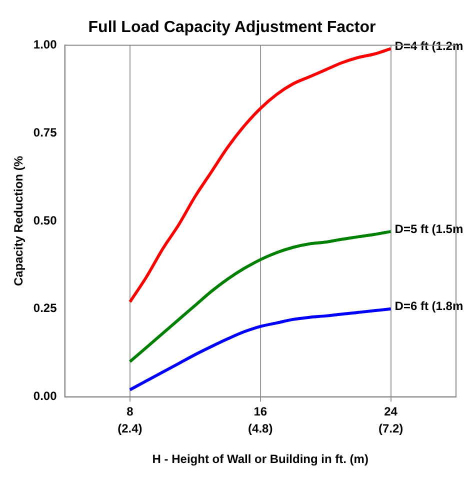 The width and height of the screenshot is (466, 485). What do you see at coordinates (429, 46) in the screenshot?
I see `series-label: D=4 ft (1.2m` at bounding box center [429, 46].